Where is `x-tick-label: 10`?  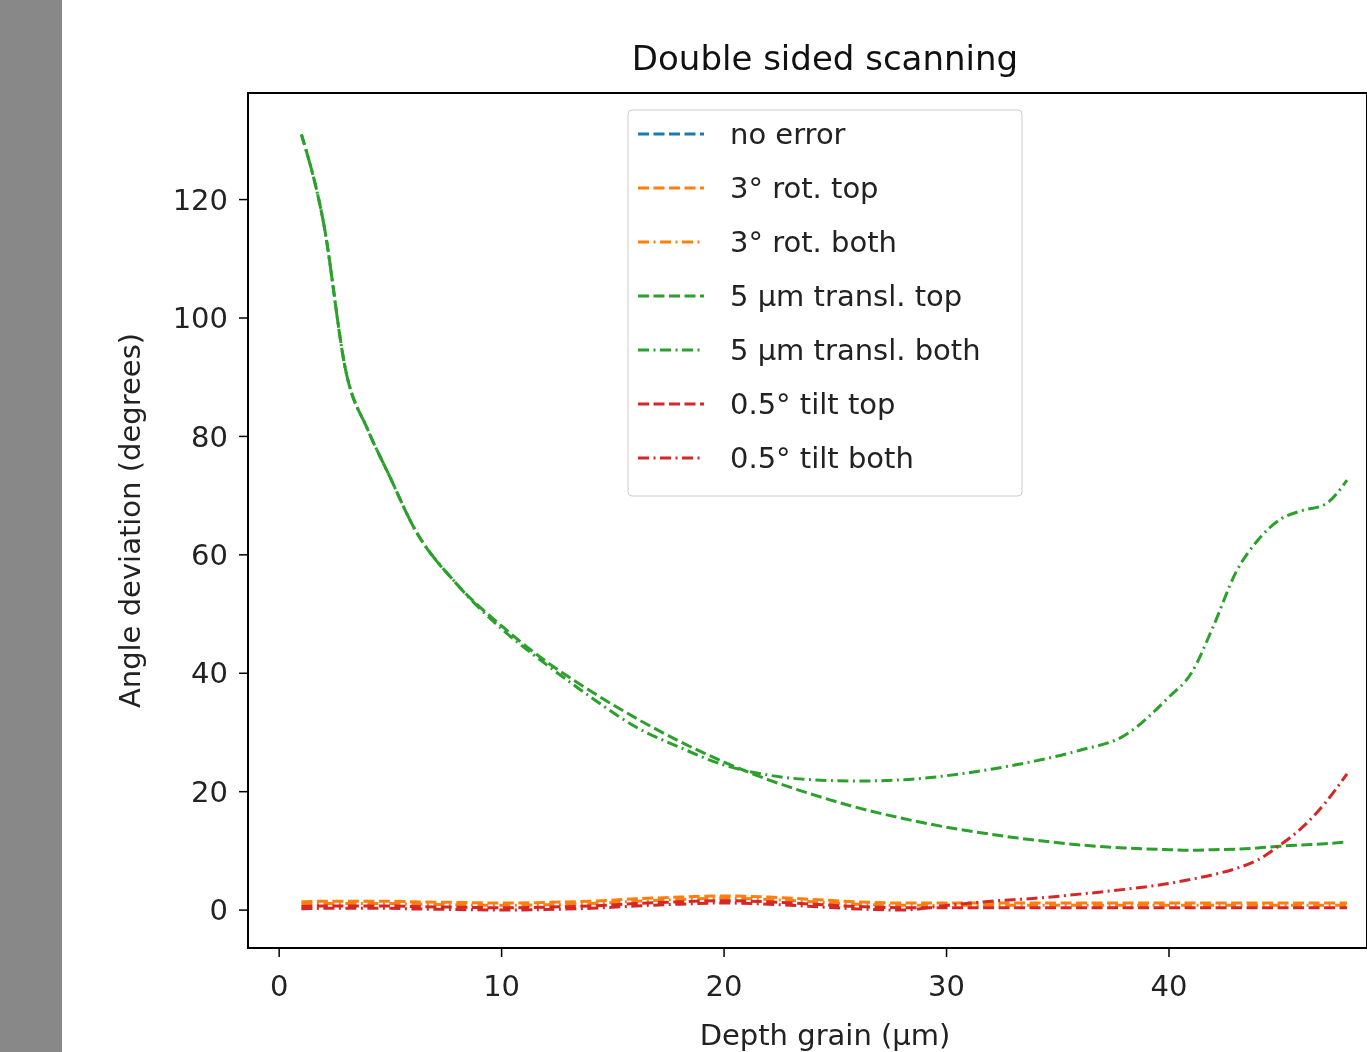 x-tick-label: 10 is located at coordinates (502, 986).